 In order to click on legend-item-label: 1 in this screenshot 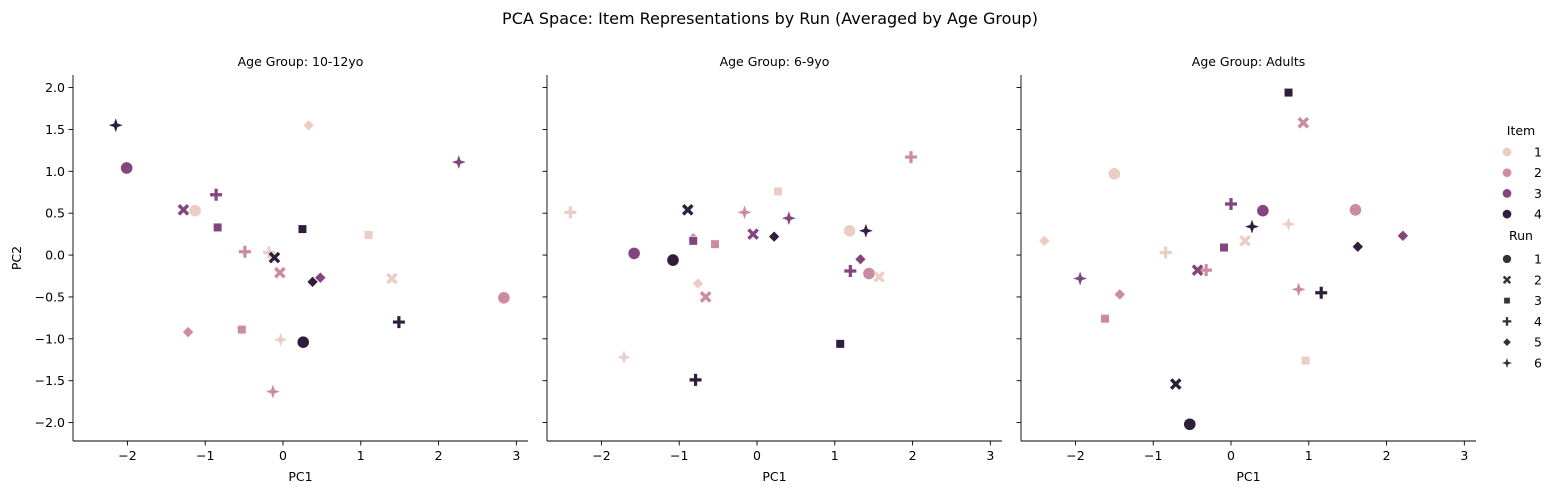, I will do `click(1538, 152)`.